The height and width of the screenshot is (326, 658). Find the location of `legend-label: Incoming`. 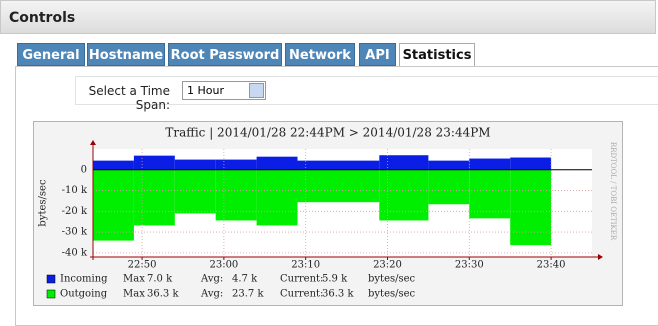

legend-label: Incoming is located at coordinates (84, 279).